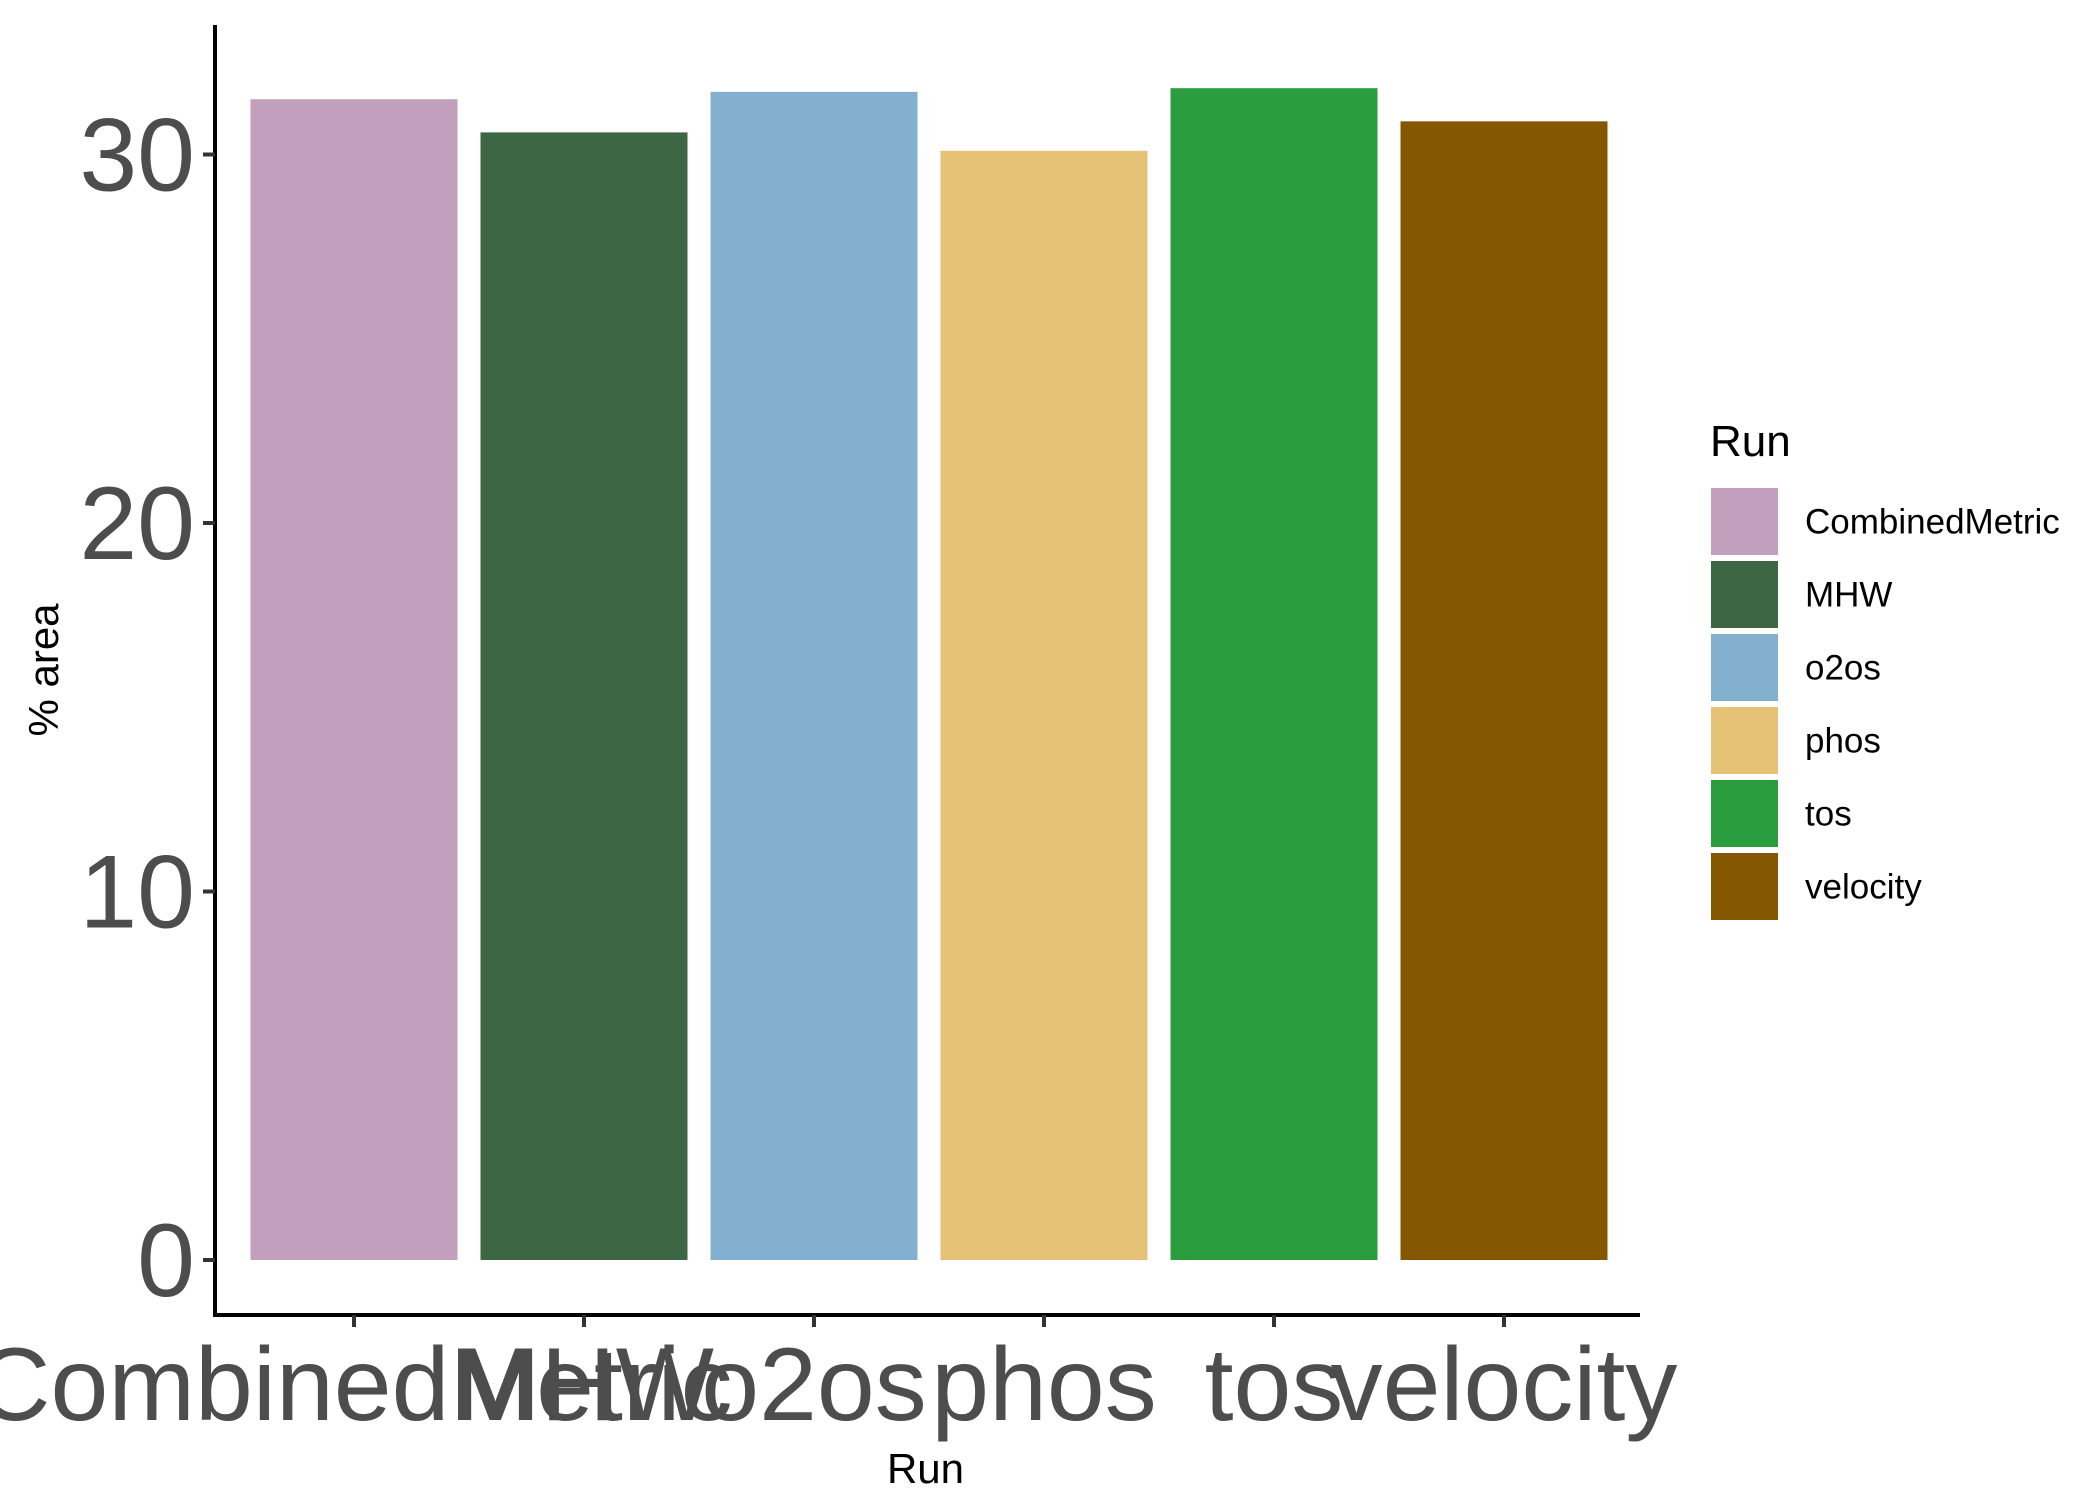 The image size is (2100, 1500). What do you see at coordinates (1504, 1385) in the screenshot?
I see `x-tick-label-velocity: velocity` at bounding box center [1504, 1385].